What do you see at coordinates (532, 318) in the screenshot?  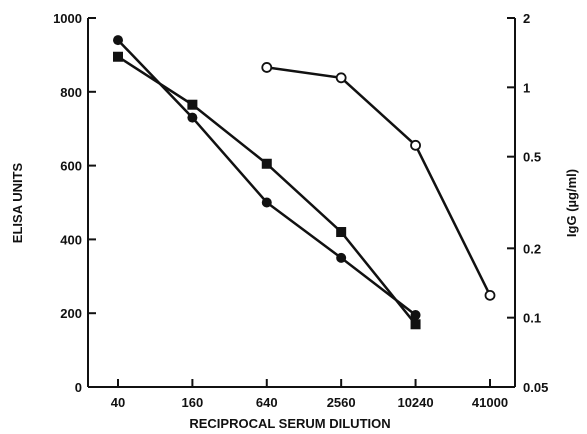 I see `y2-tick-label: 0.1` at bounding box center [532, 318].